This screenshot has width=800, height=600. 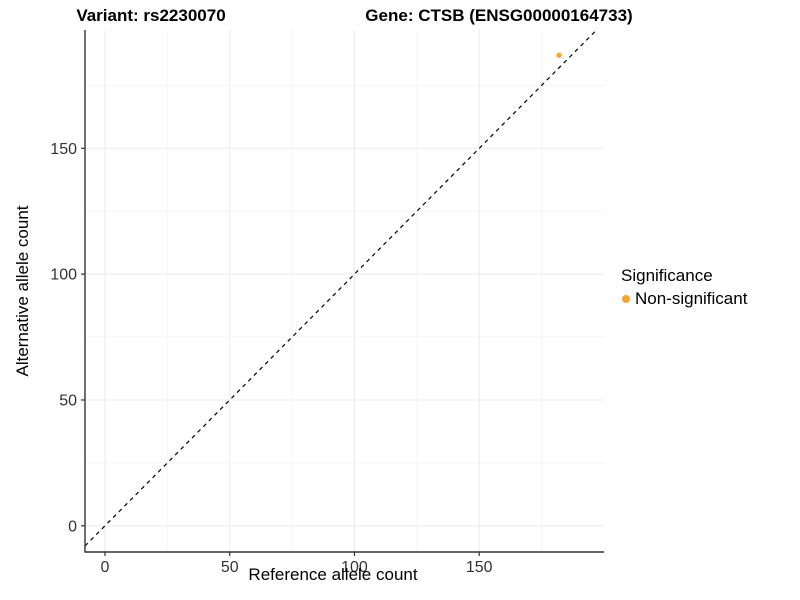 I want to click on y-tick-label: 150, so click(x=63, y=149).